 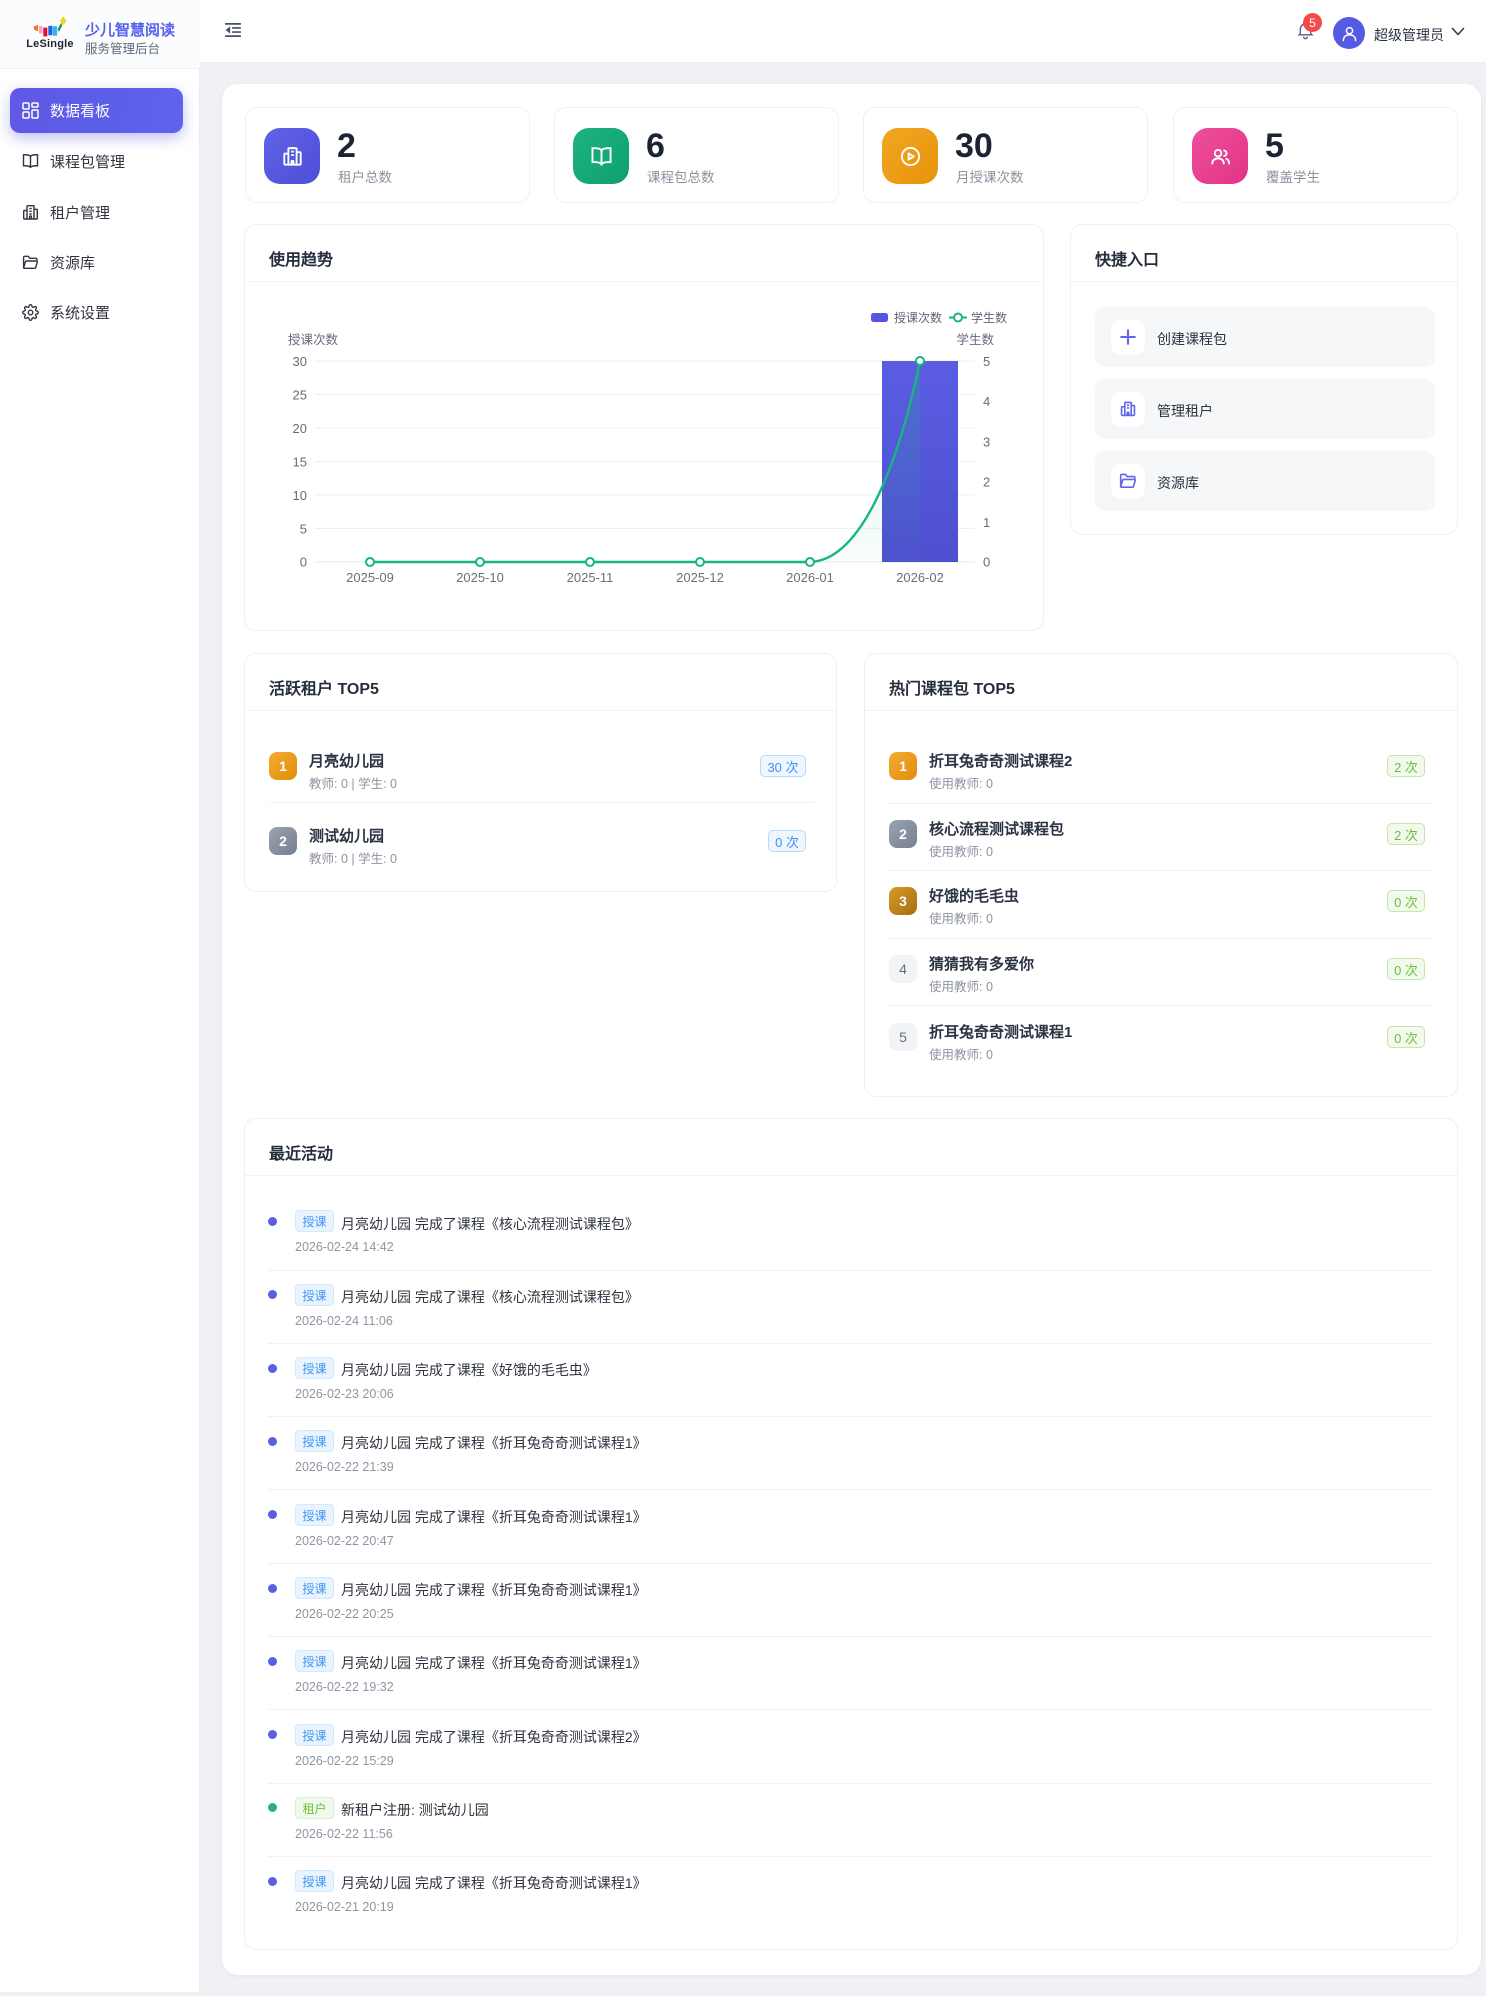 I want to click on svg-text: 2025-09, so click(x=370, y=577).